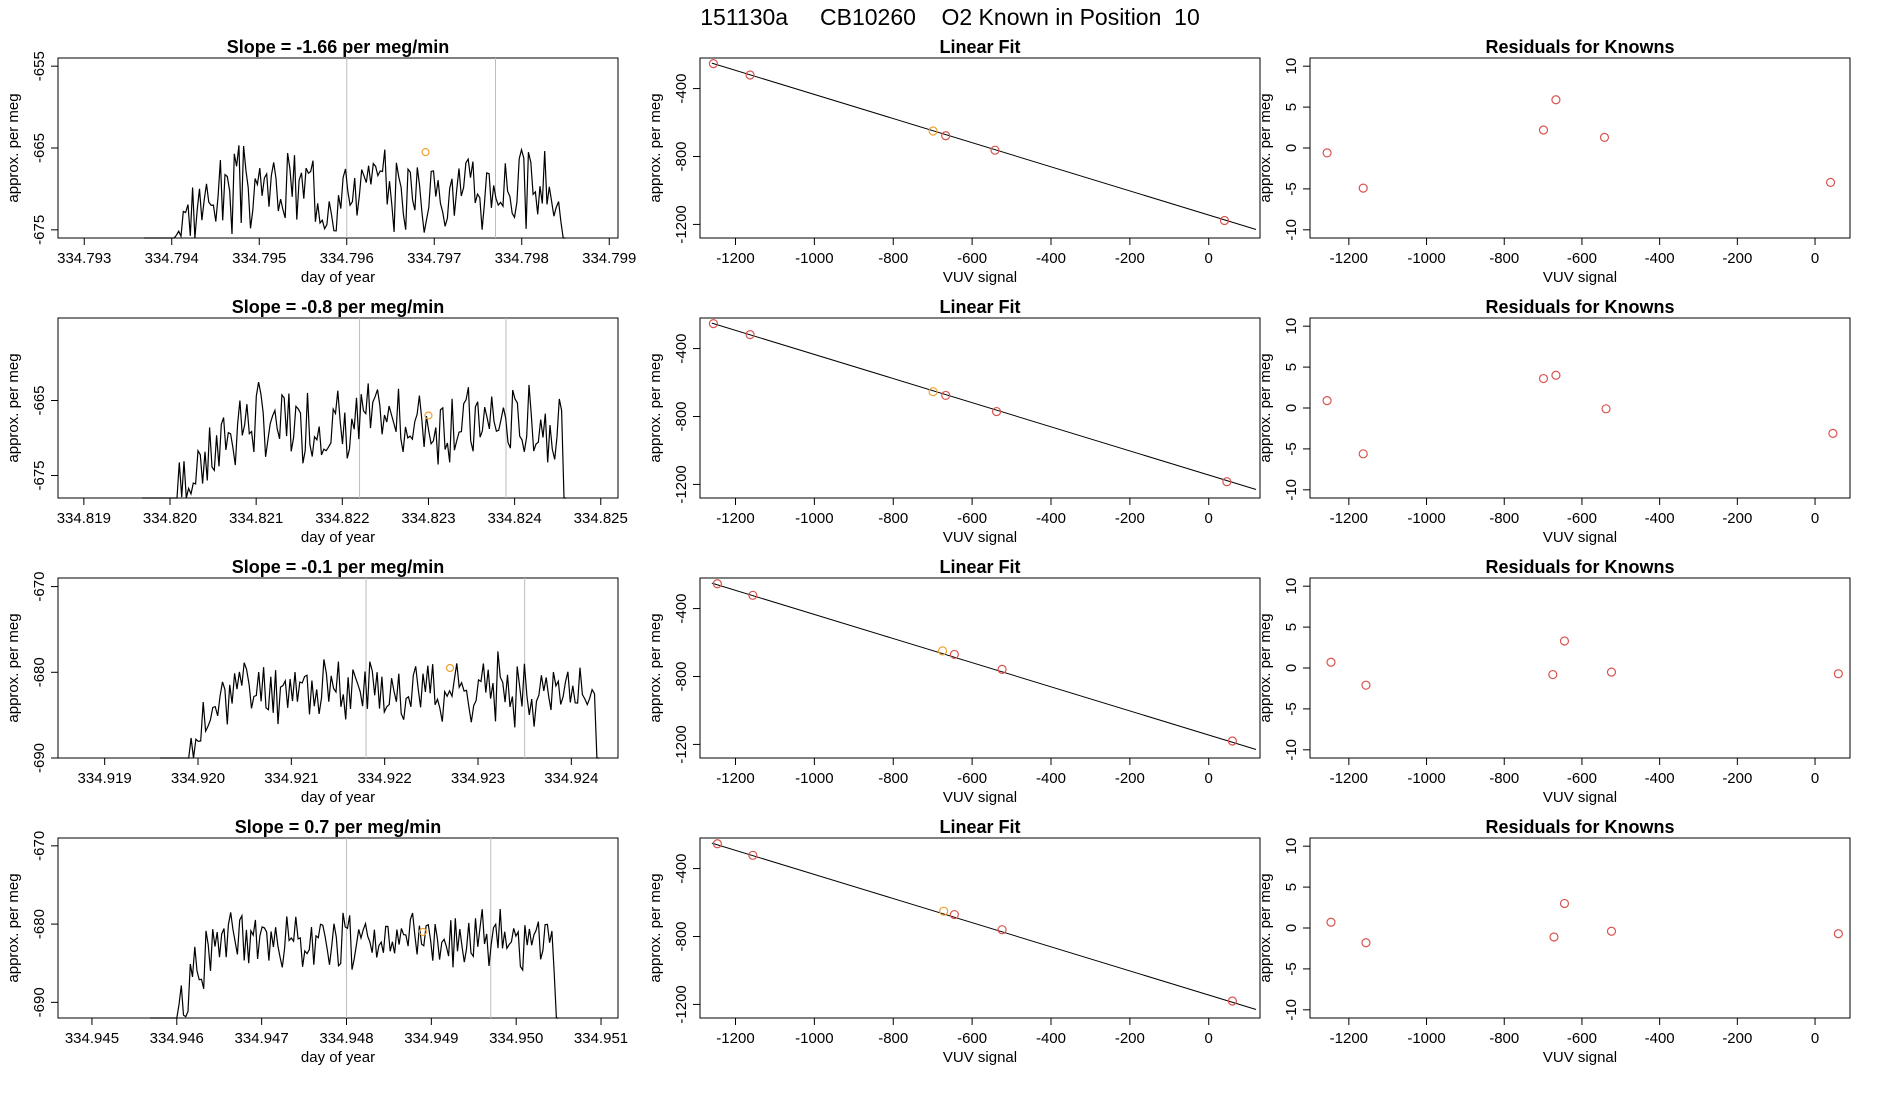  What do you see at coordinates (681, 936) in the screenshot?
I see `y-tick-label: -800` at bounding box center [681, 936].